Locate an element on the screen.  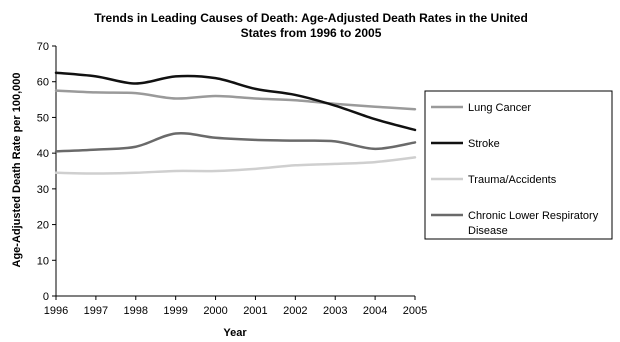
legend-label-trauma-accidents: Trauma/Accidents is located at coordinates (512, 180).